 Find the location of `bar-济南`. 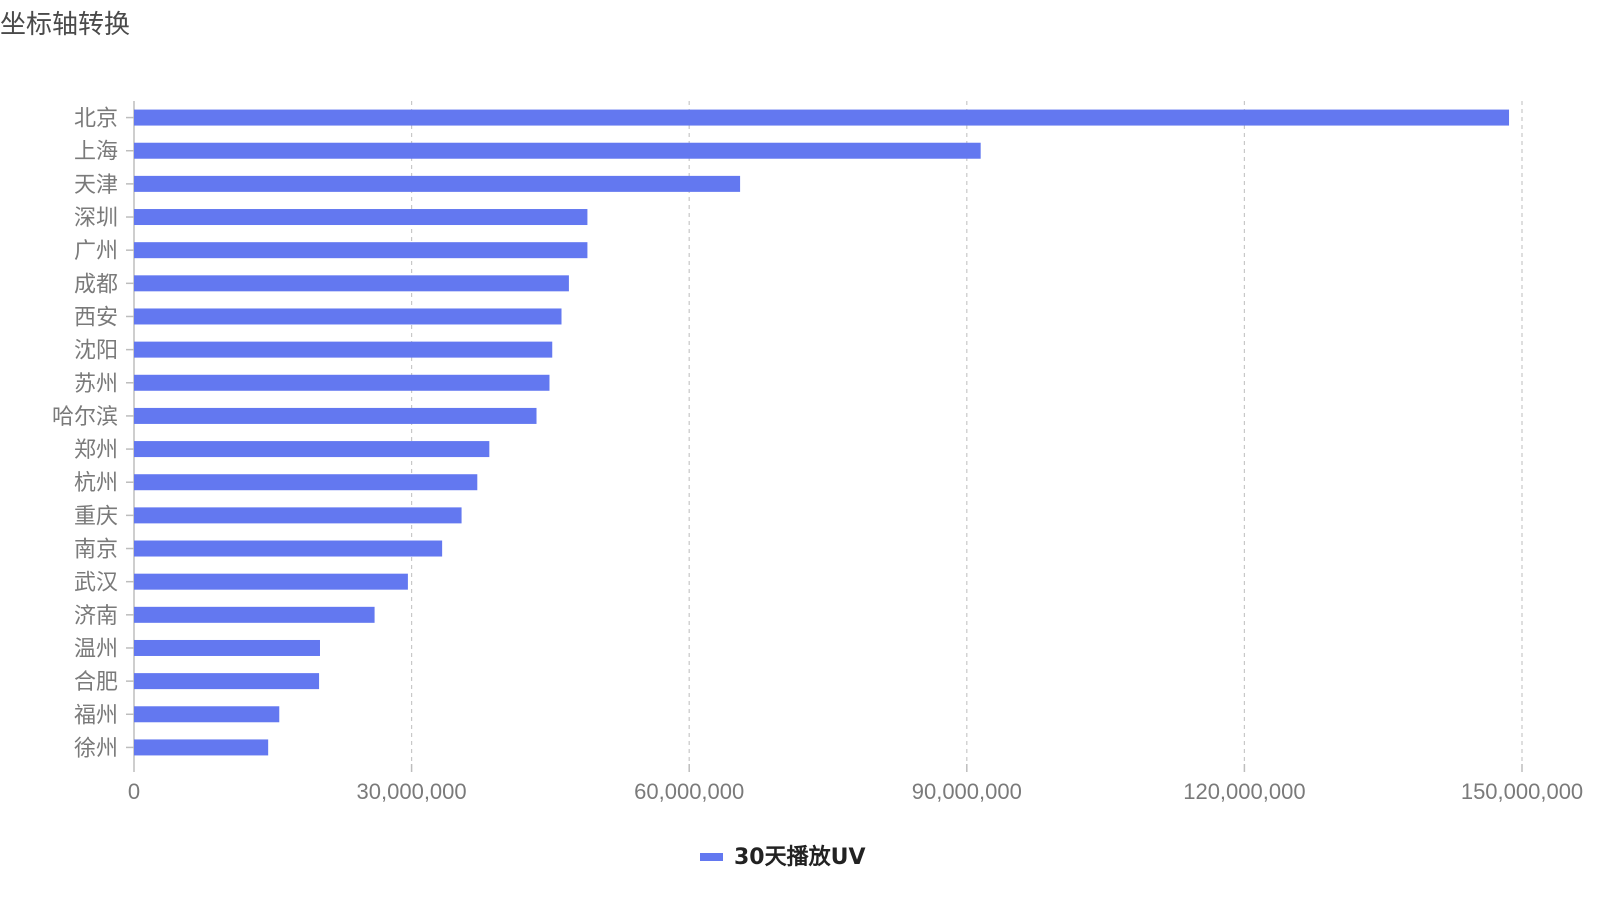

bar-济南 is located at coordinates (254, 614).